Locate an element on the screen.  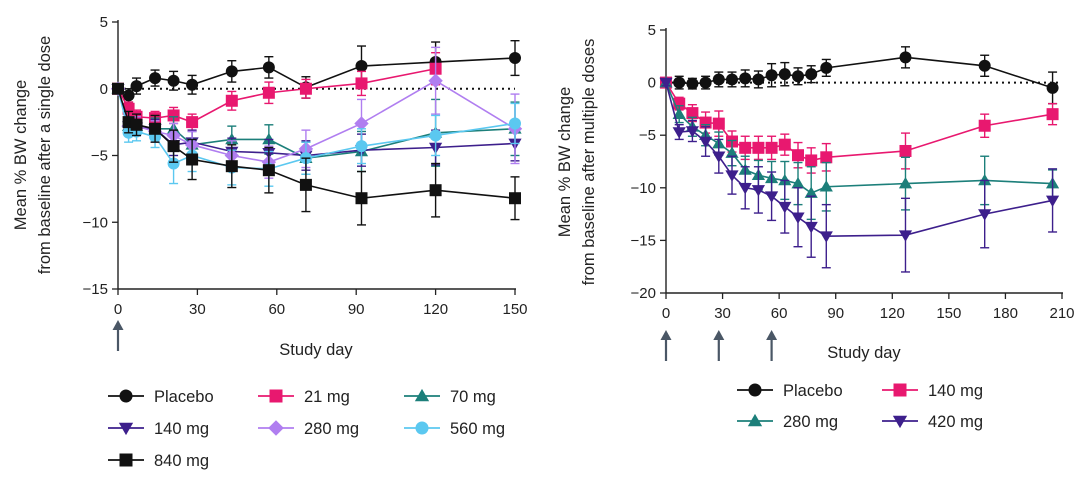
left-series-placebo is located at coordinates (316, 71).